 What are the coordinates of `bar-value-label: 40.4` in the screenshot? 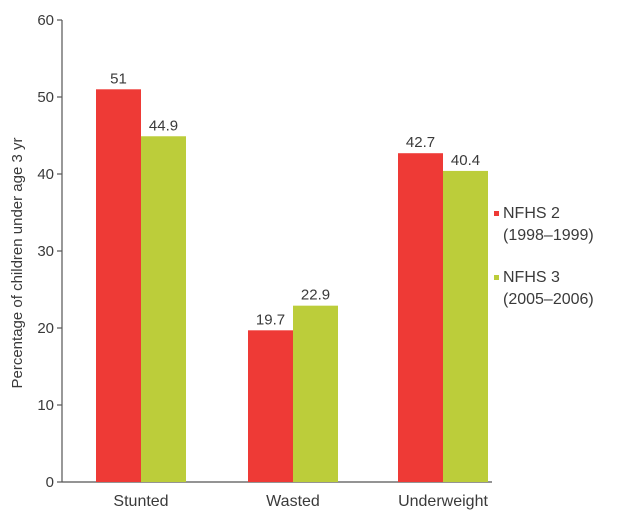 It's located at (465, 160).